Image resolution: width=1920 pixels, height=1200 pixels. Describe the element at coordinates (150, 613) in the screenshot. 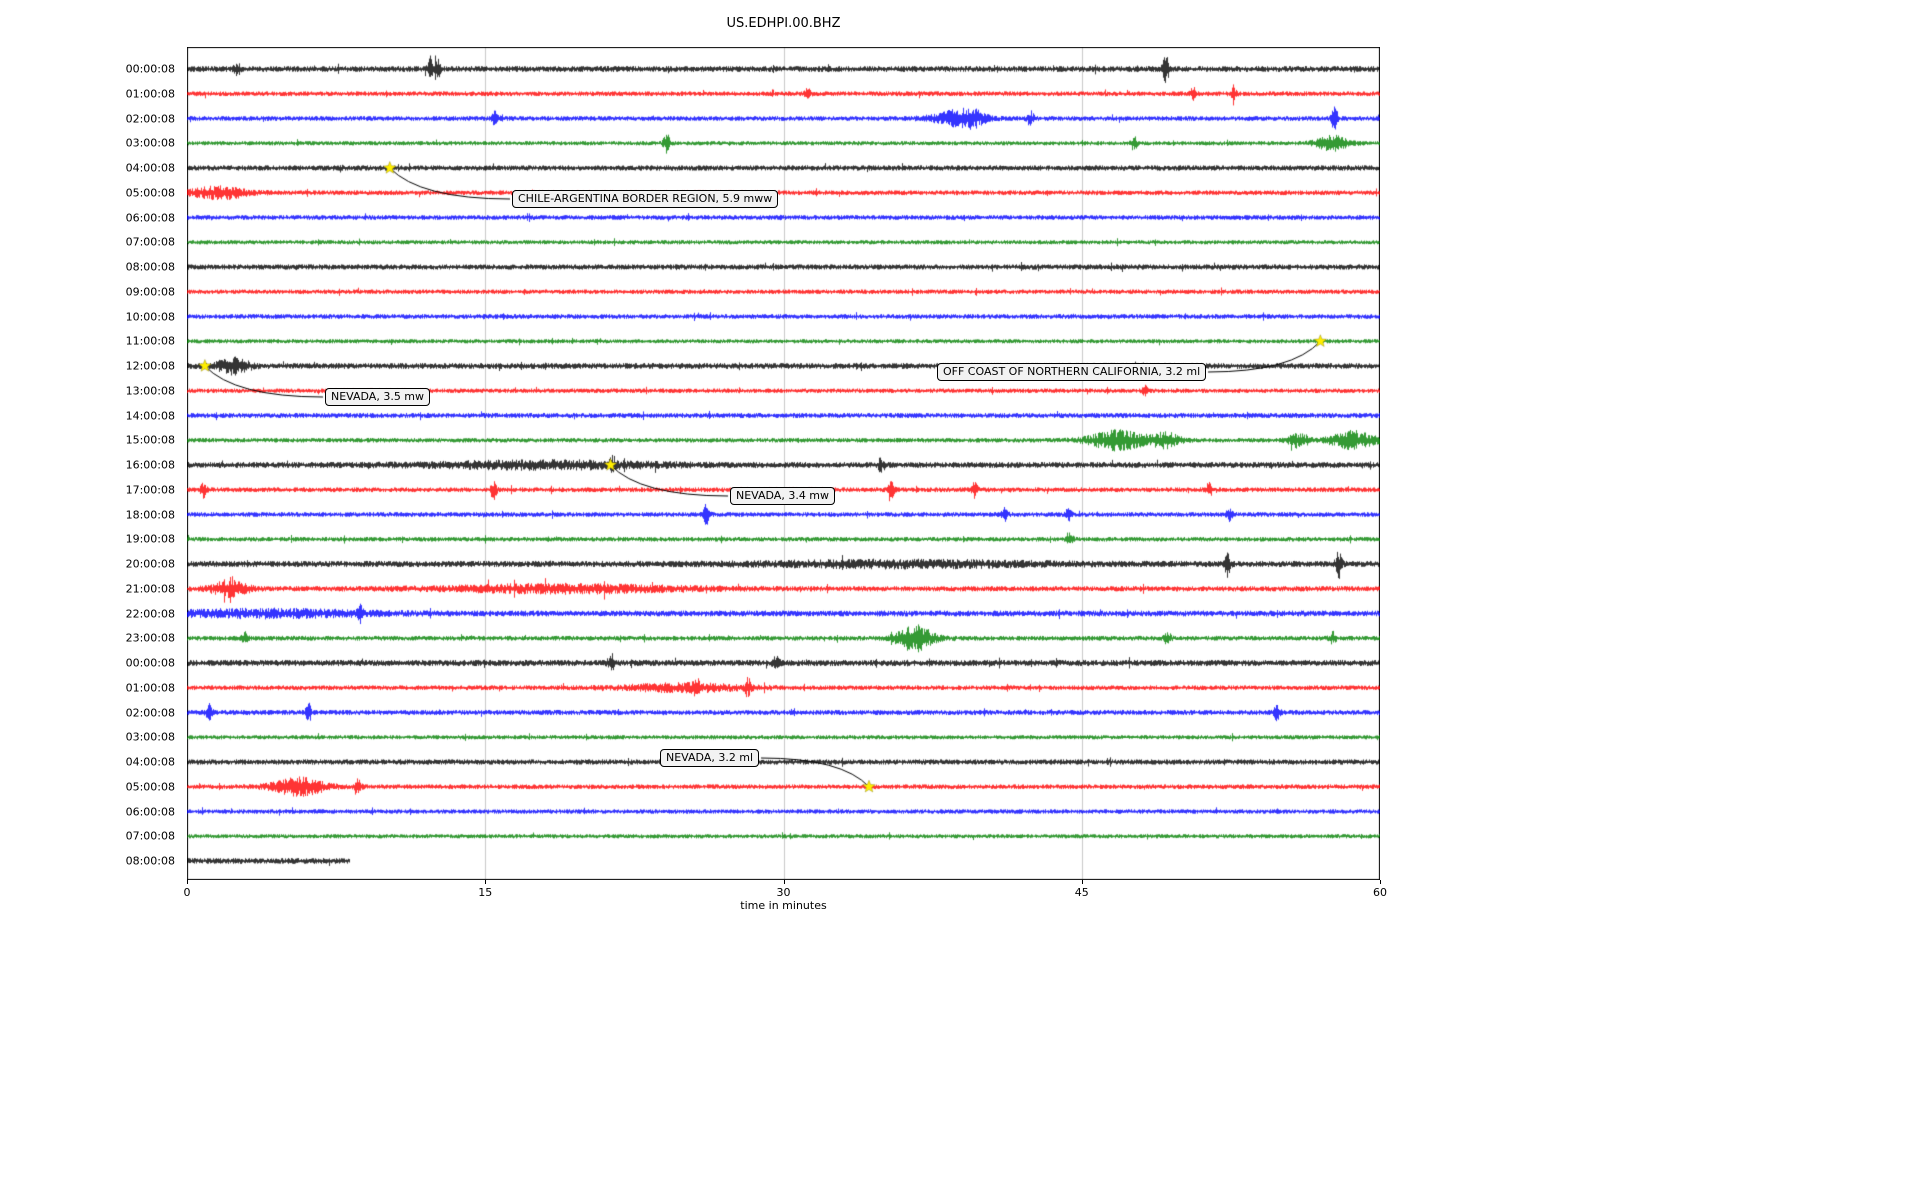

I see `row-time-label: 22:00:08` at that location.